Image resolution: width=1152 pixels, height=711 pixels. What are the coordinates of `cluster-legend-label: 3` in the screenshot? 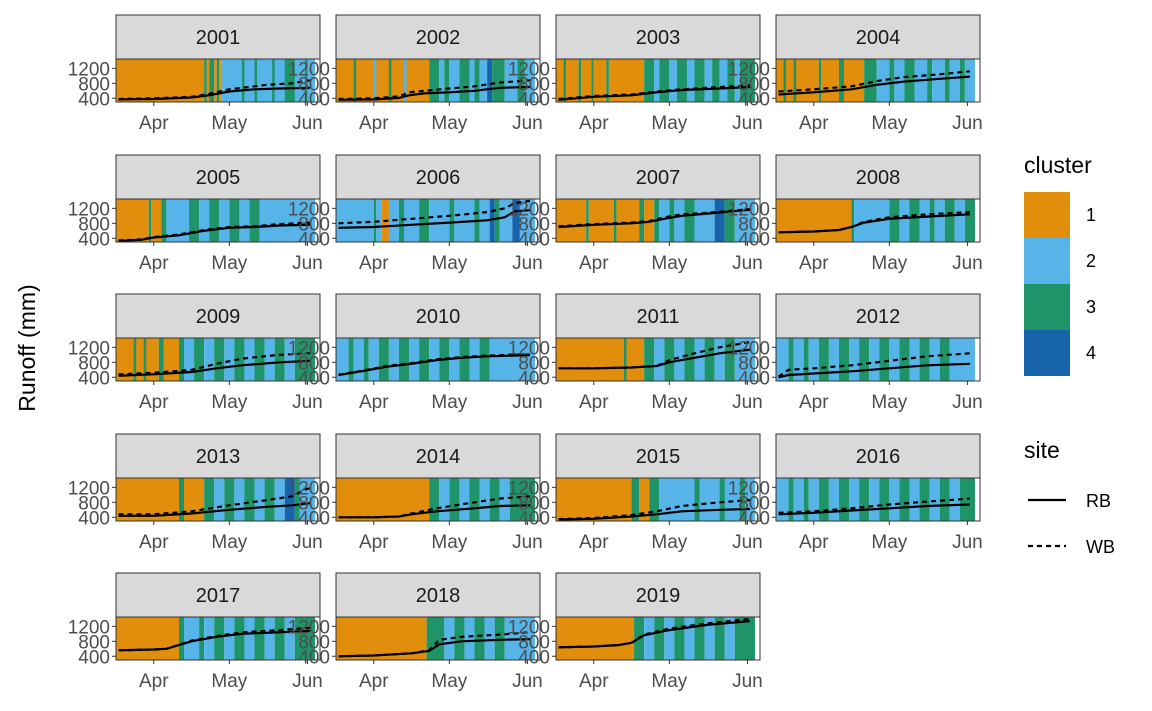 It's located at (1091, 307).